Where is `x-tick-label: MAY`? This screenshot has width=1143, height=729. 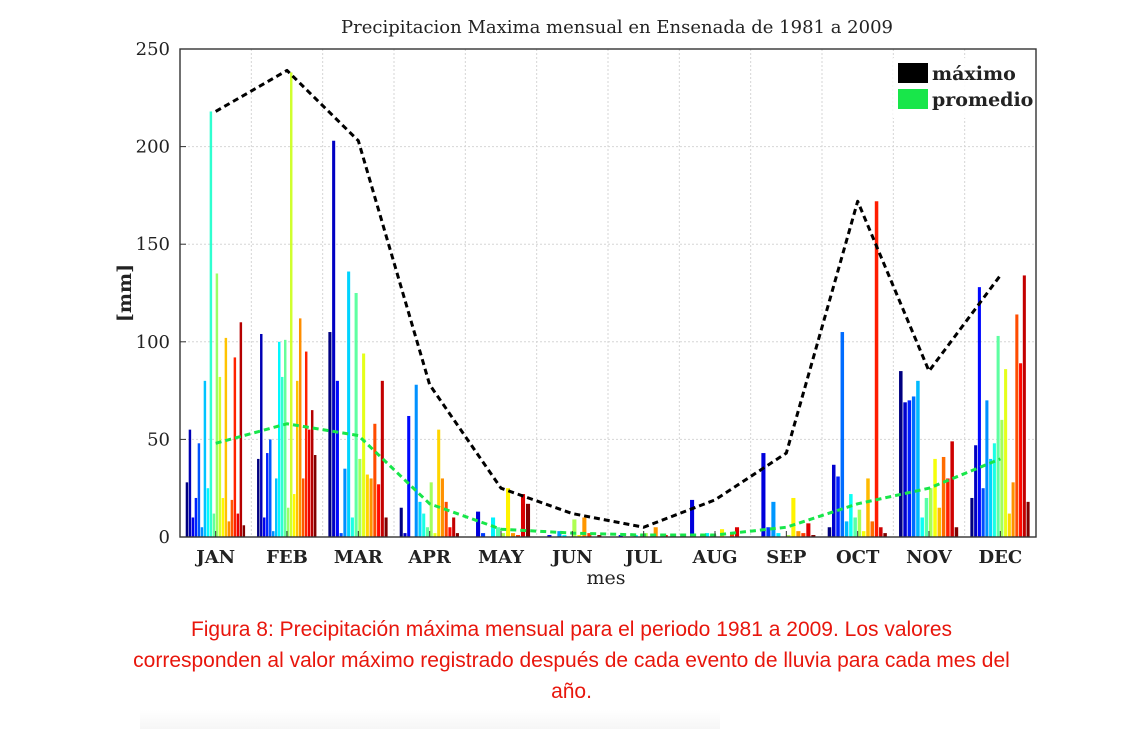
x-tick-label: MAY is located at coordinates (501, 557).